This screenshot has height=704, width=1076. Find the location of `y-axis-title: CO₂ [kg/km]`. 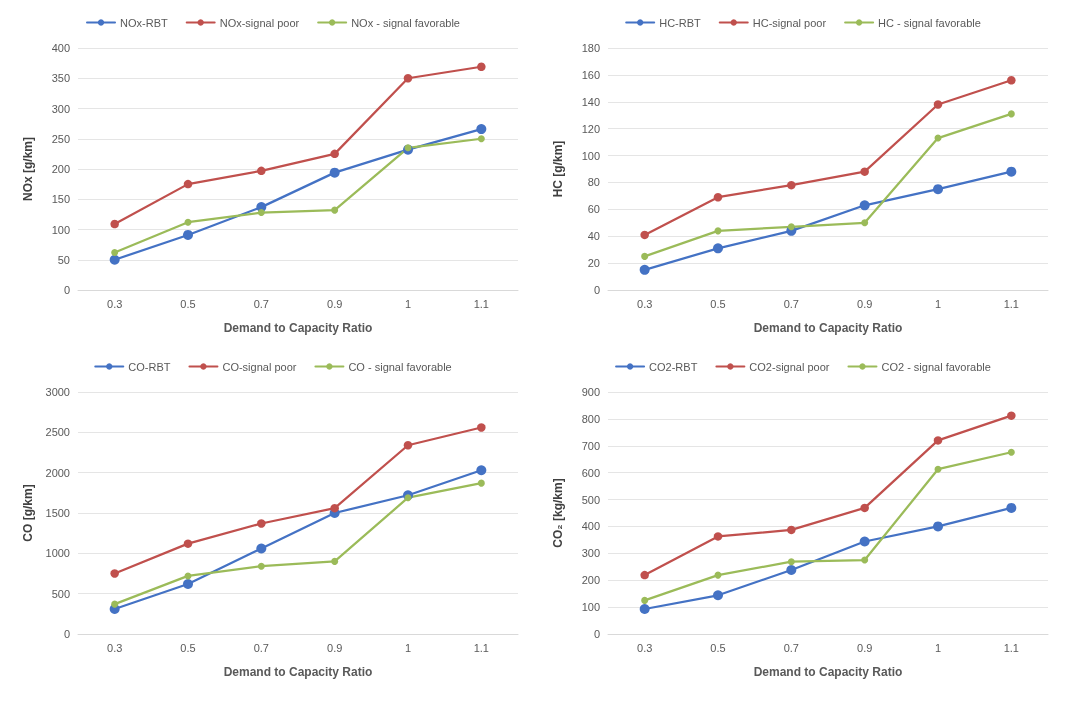

y-axis-title: CO₂ [kg/km] is located at coordinates (558, 513).